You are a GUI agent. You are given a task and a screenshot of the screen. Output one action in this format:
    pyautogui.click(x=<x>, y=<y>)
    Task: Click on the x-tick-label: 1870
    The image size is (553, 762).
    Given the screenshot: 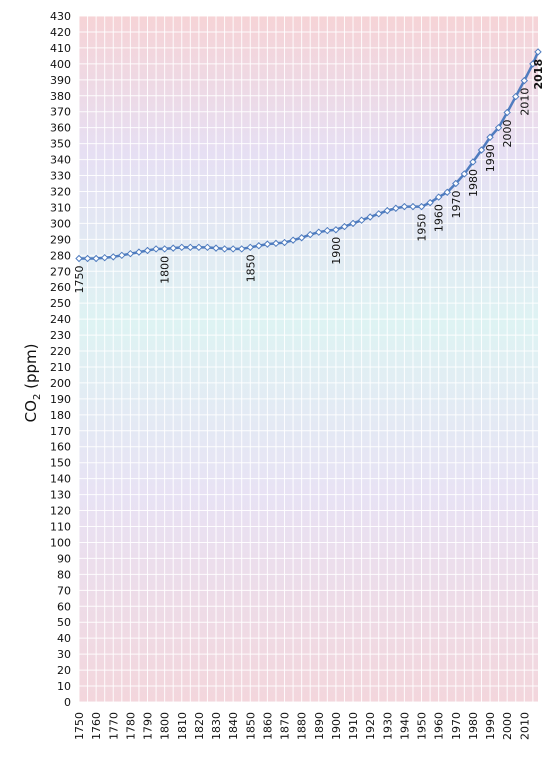 What is the action you would take?
    pyautogui.click(x=285, y=726)
    